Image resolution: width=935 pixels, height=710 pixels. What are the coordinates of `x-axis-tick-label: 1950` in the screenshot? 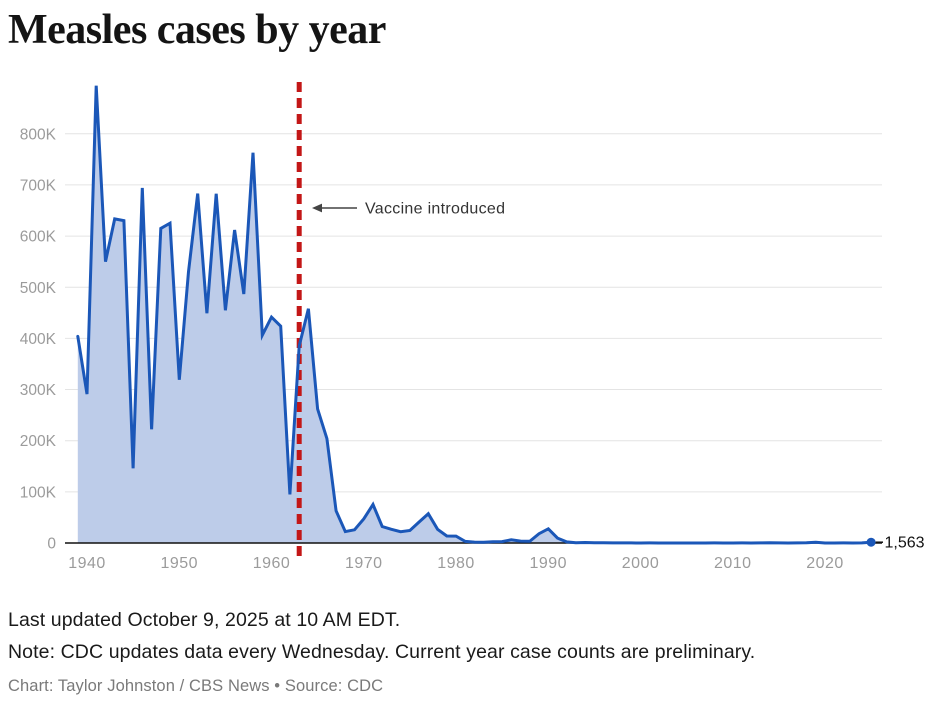 It's located at (179, 563).